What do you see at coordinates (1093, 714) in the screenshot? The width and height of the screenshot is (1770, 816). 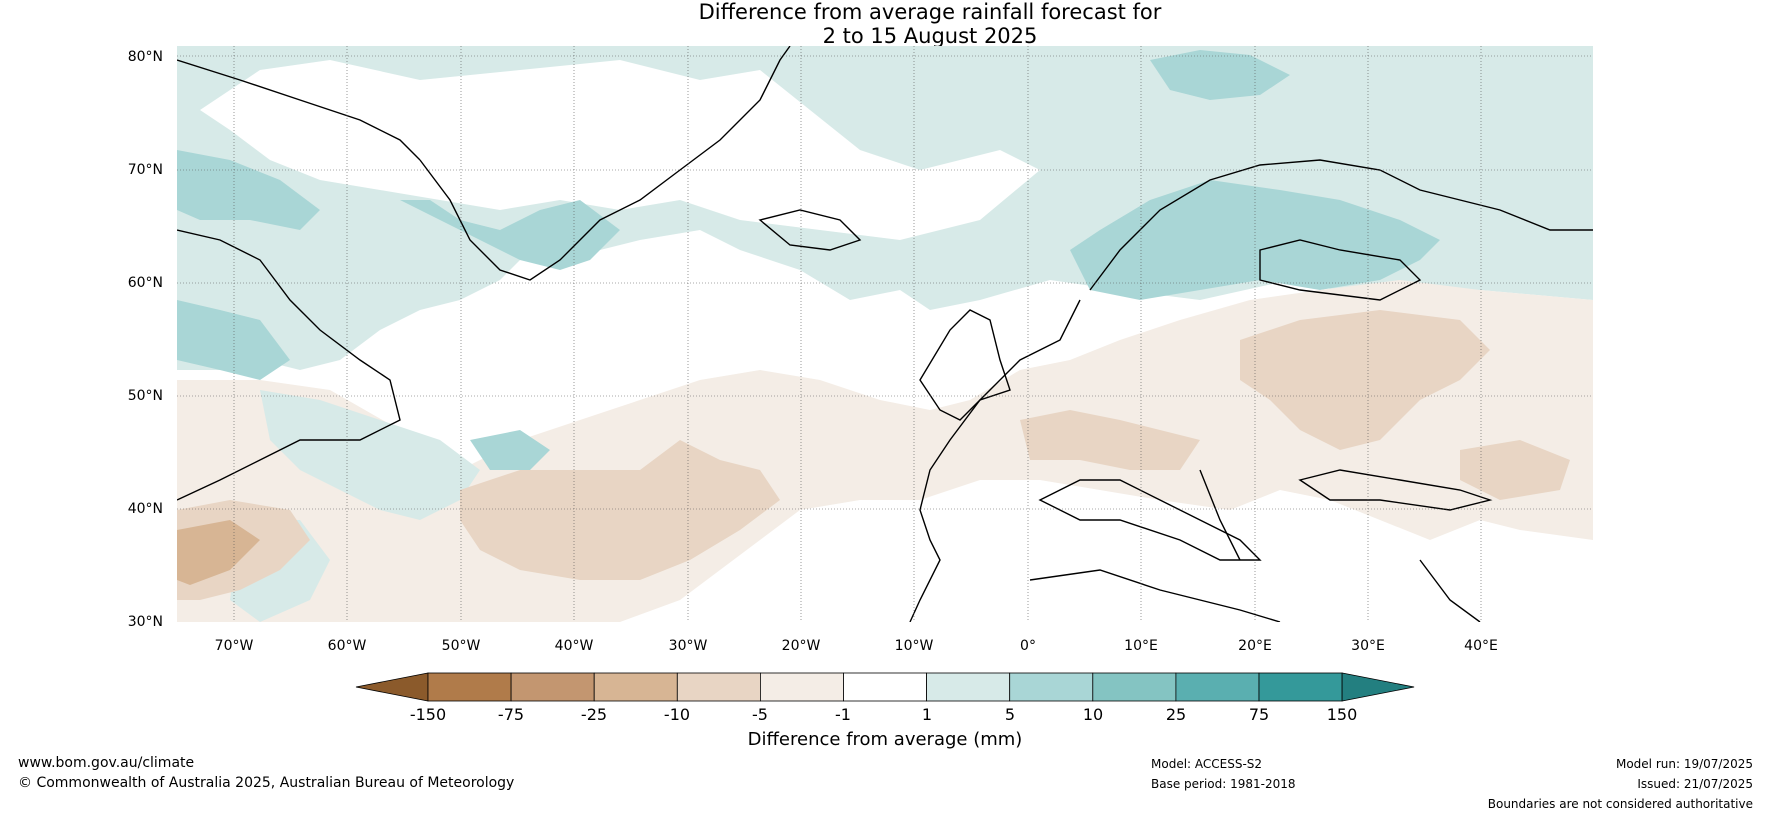 I see `colorbar-tick: 10` at bounding box center [1093, 714].